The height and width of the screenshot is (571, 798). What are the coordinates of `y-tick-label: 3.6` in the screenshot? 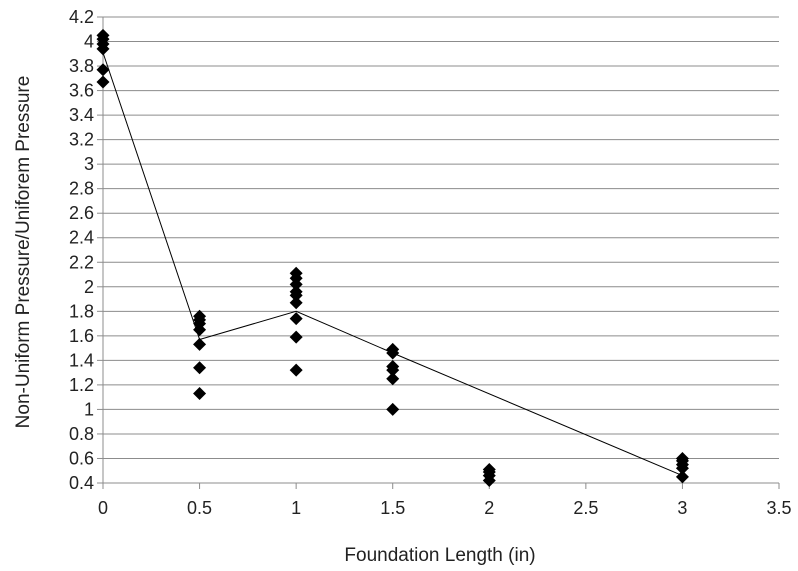 It's located at (81, 91).